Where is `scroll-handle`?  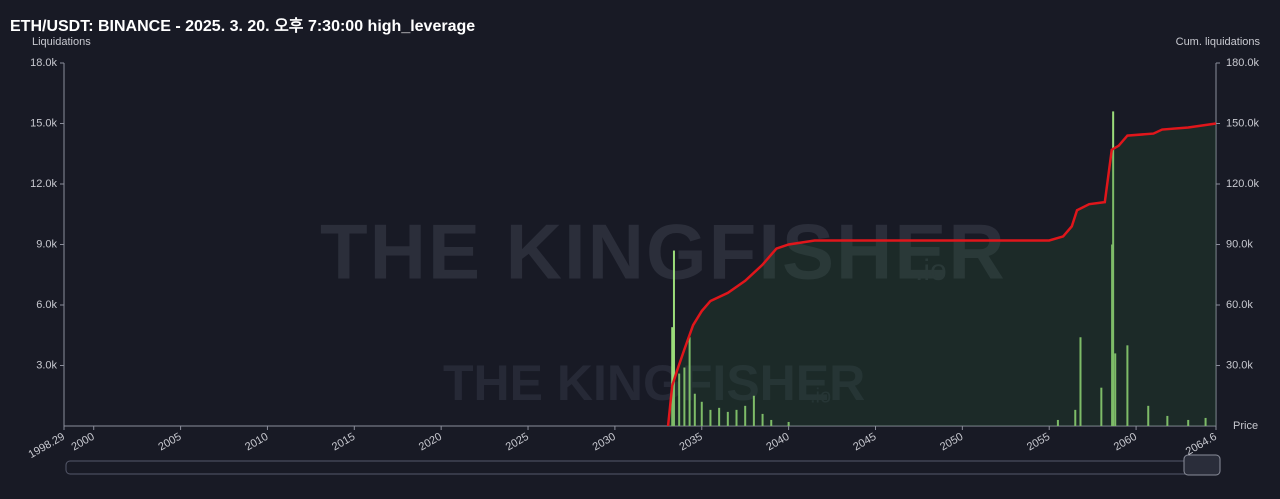
scroll-handle is located at coordinates (1202, 465).